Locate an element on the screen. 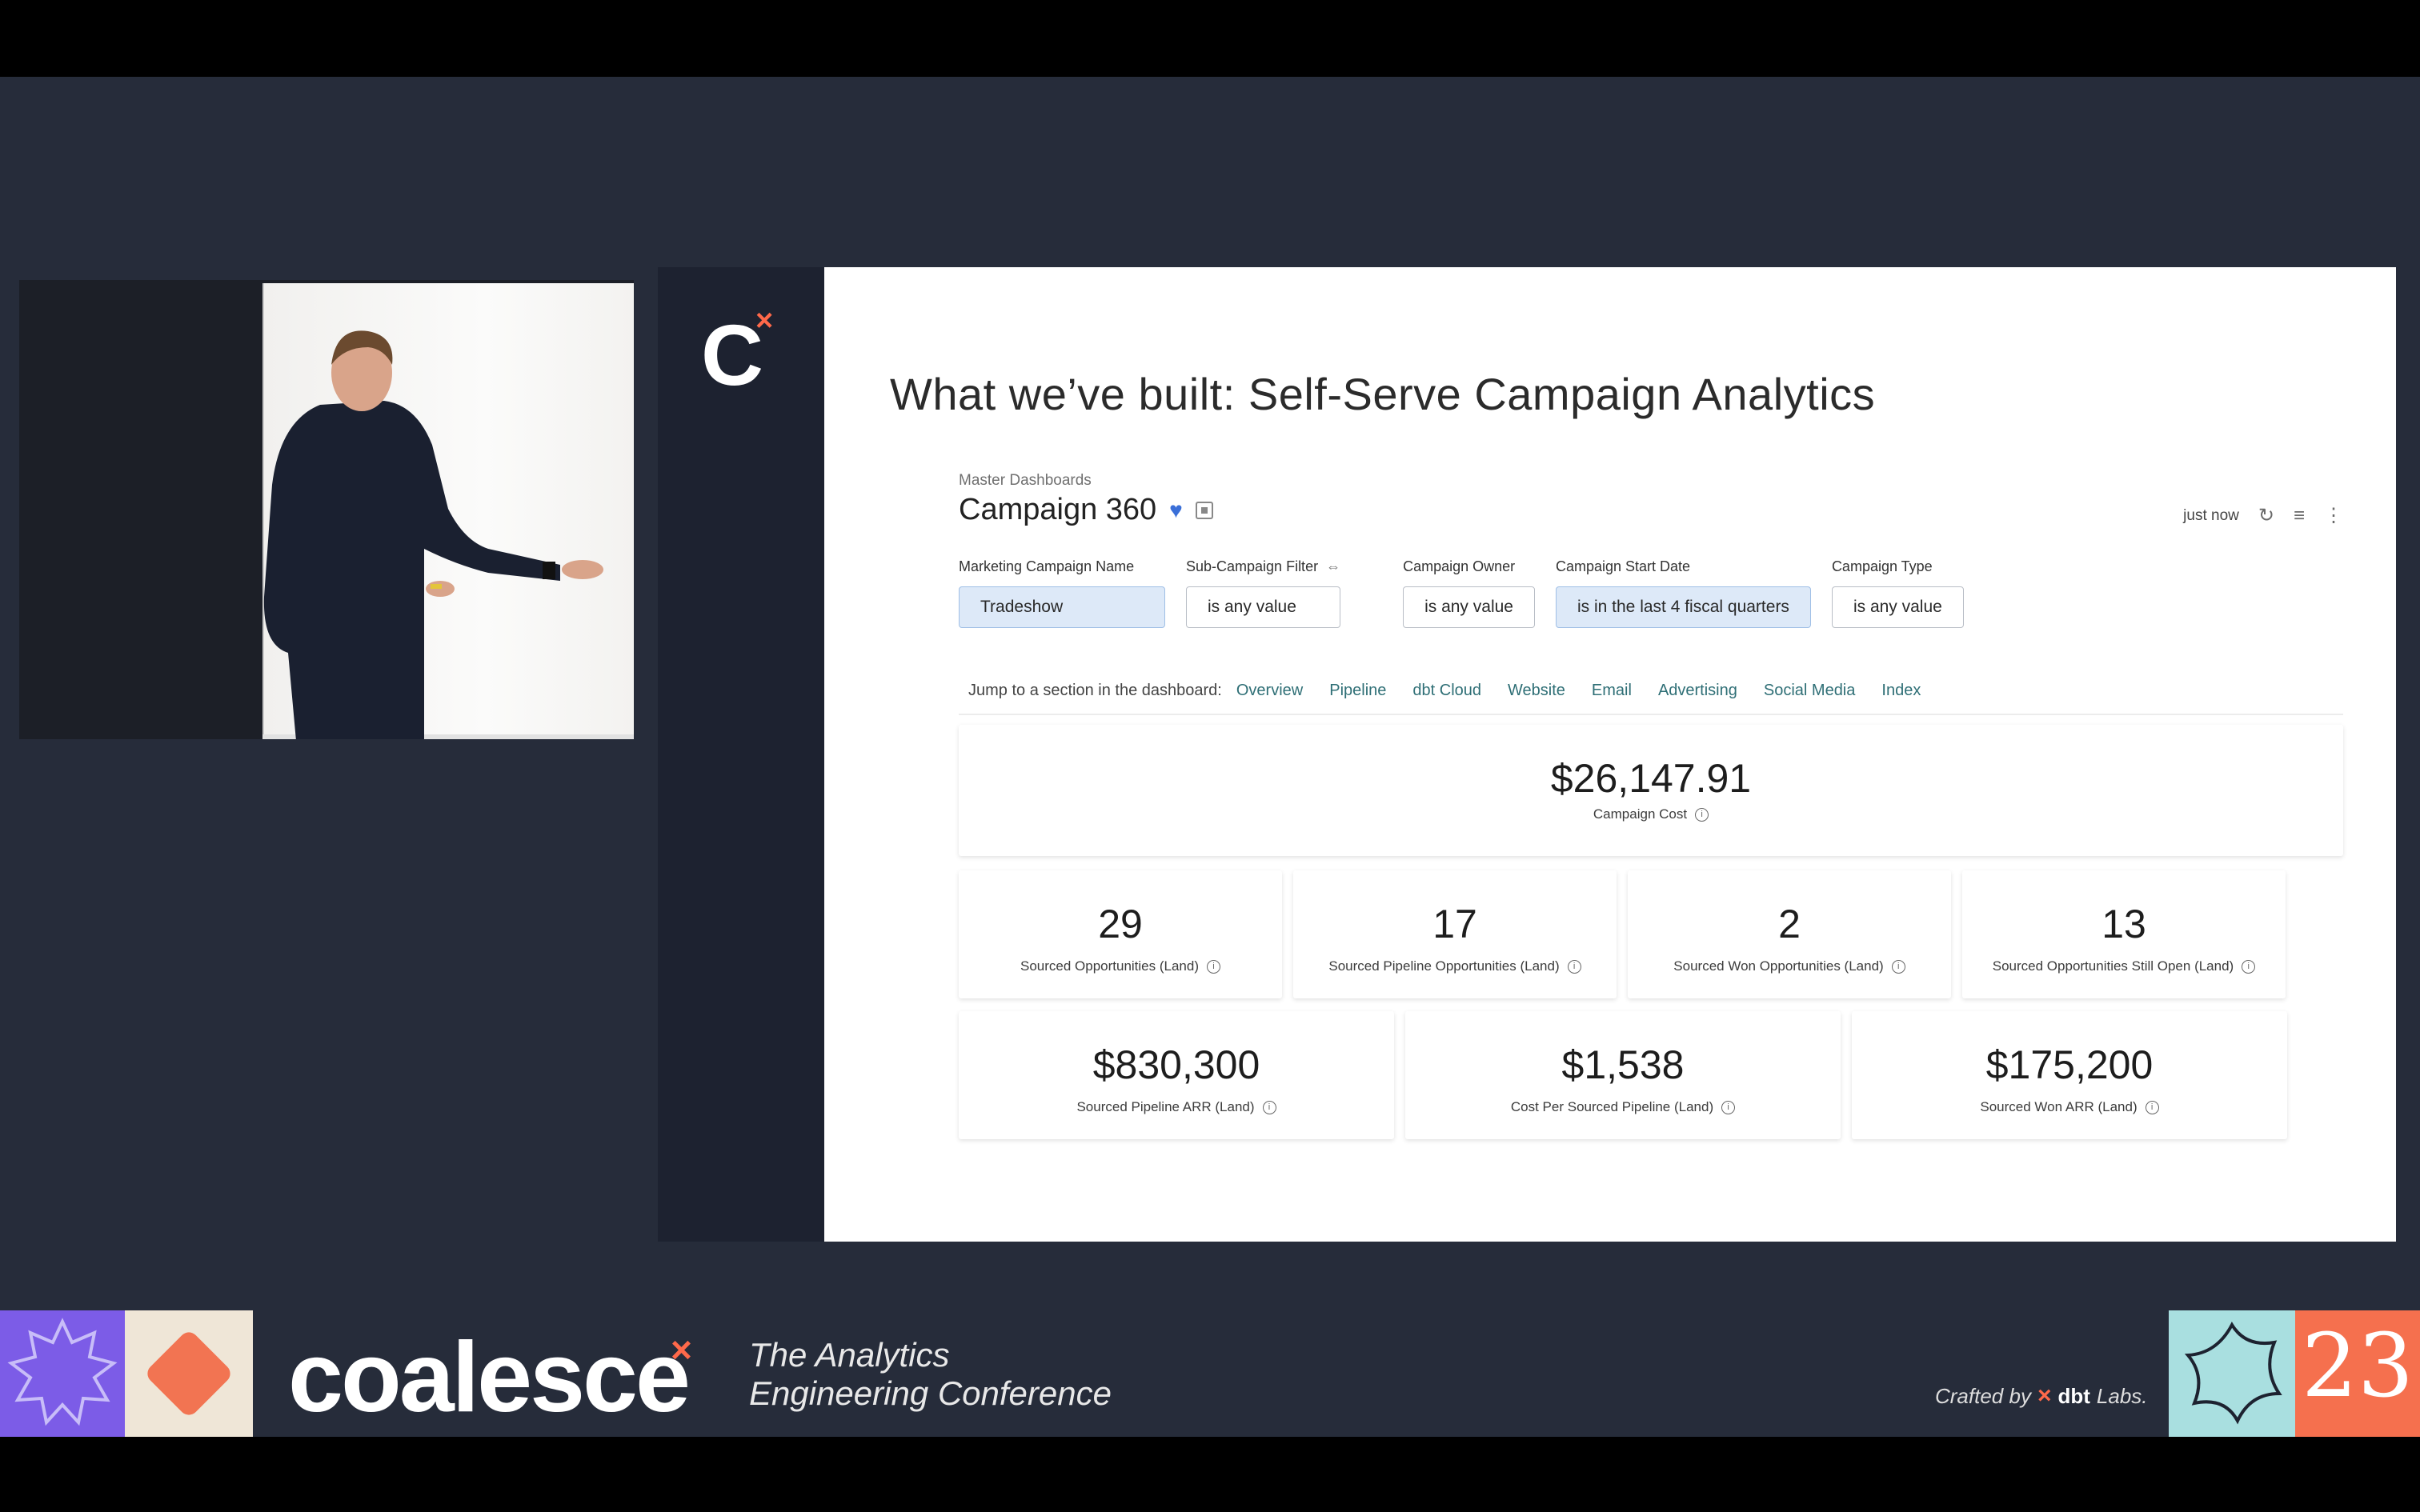 The height and width of the screenshot is (1512, 2420). dbt-wordmark: dbt is located at coordinates (2073, 1395).